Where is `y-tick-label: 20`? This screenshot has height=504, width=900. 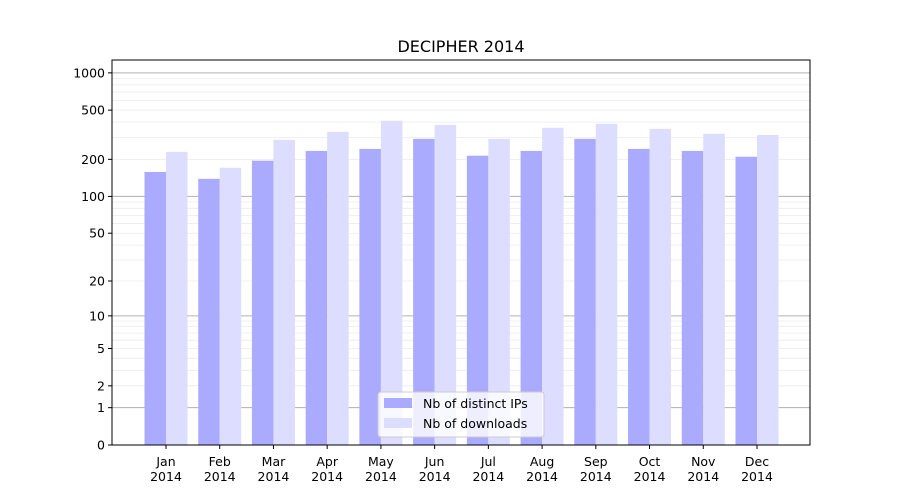 y-tick-label: 20 is located at coordinates (97, 281).